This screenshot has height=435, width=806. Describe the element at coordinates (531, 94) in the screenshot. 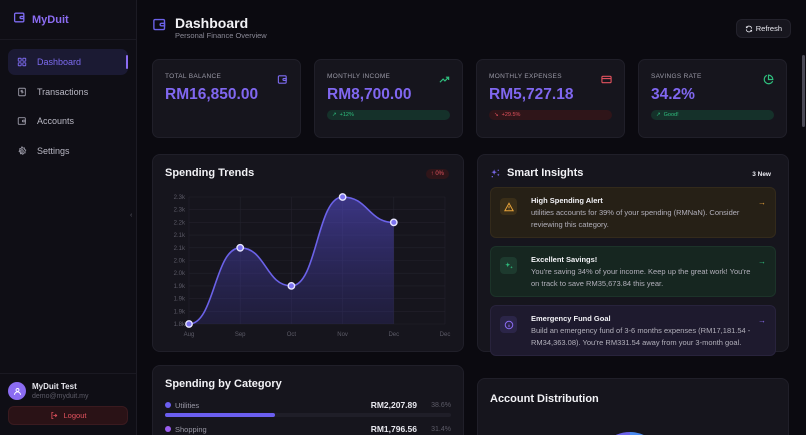

I see `stat-value: RM5,727.18` at that location.